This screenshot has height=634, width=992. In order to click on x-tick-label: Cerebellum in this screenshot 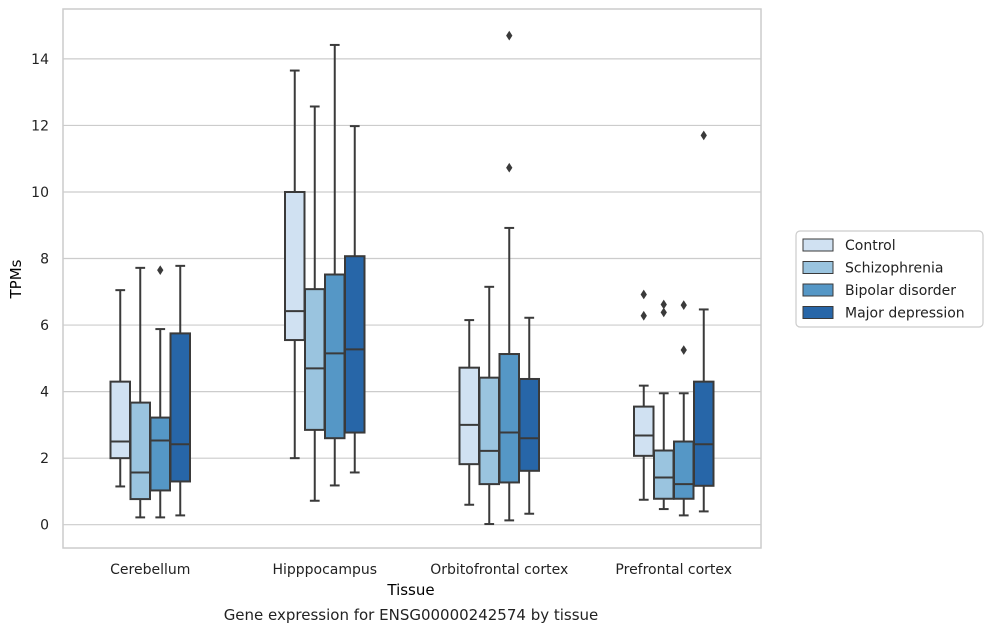, I will do `click(150, 570)`.